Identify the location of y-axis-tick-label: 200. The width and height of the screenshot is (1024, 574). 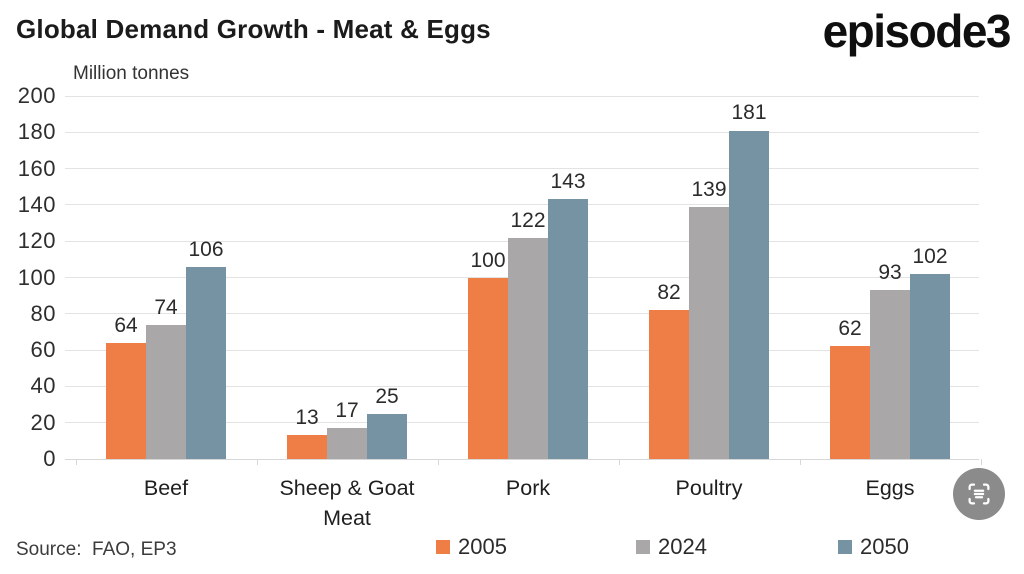
(36, 95).